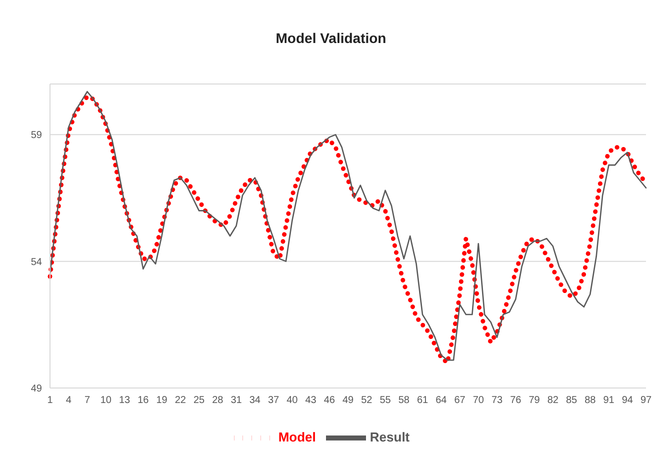 The height and width of the screenshot is (476, 662). Describe the element at coordinates (348, 400) in the screenshot. I see `x-tick-label: 49` at that location.